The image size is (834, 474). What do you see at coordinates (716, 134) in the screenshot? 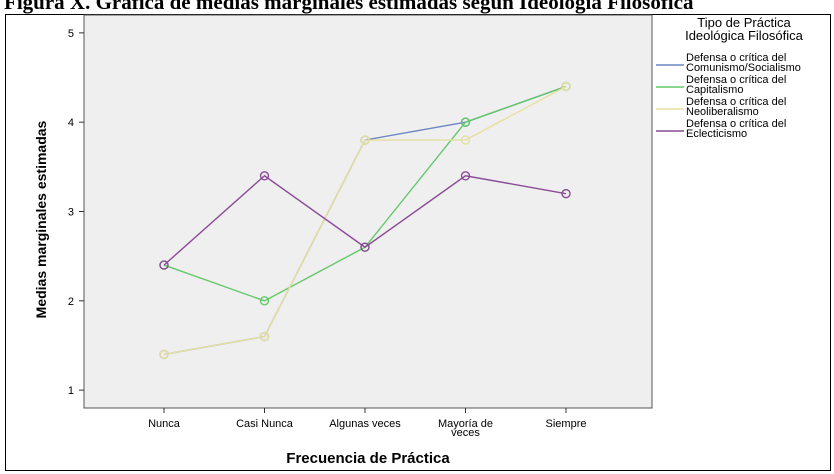
I see `text-line: Eclecticismo` at bounding box center [716, 134].